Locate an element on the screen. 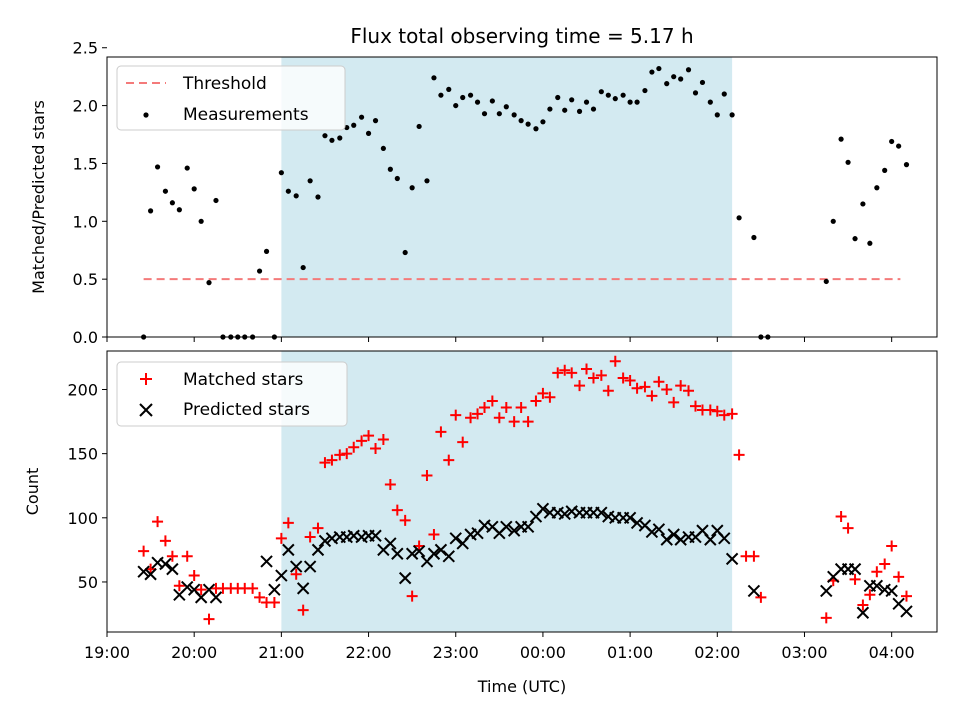 The height and width of the screenshot is (724, 960). count-legend: Matched stars Predicted stars is located at coordinates (232, 394).